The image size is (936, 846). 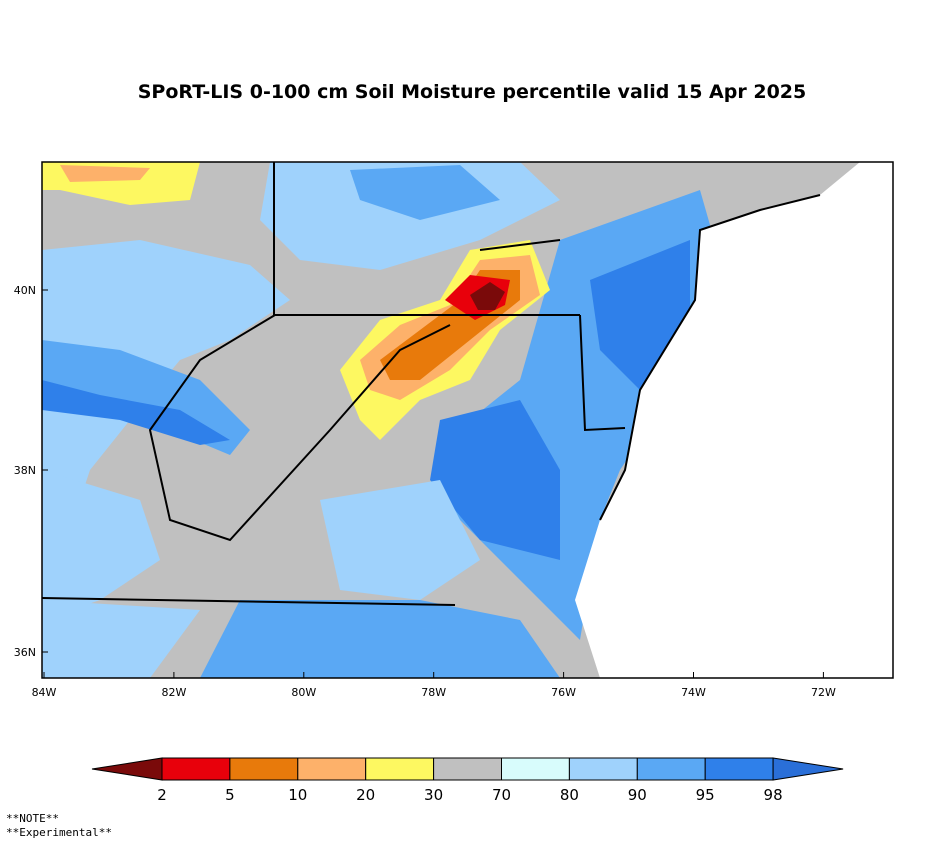 What do you see at coordinates (501, 795) in the screenshot?
I see `colorbar-label: 70` at bounding box center [501, 795].